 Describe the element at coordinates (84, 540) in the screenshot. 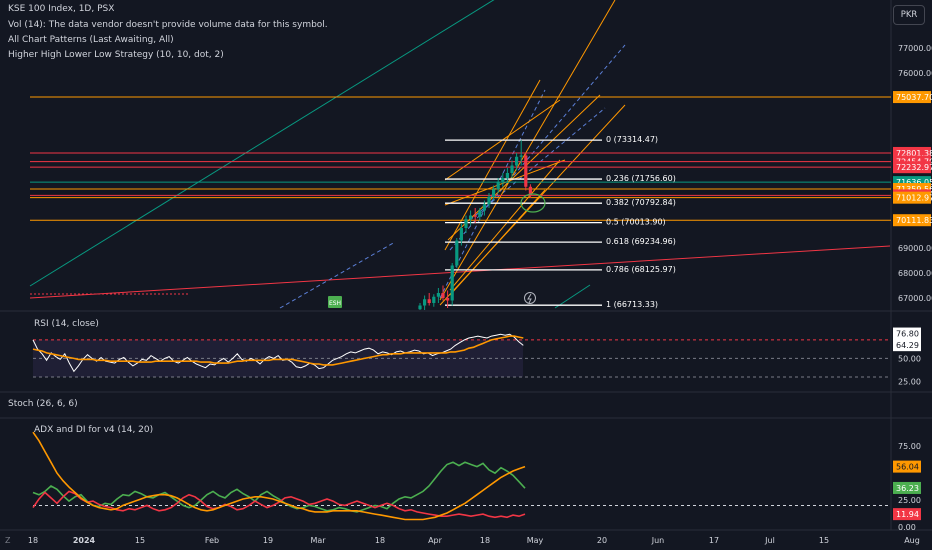

I see `time-axis-label: 2024` at that location.